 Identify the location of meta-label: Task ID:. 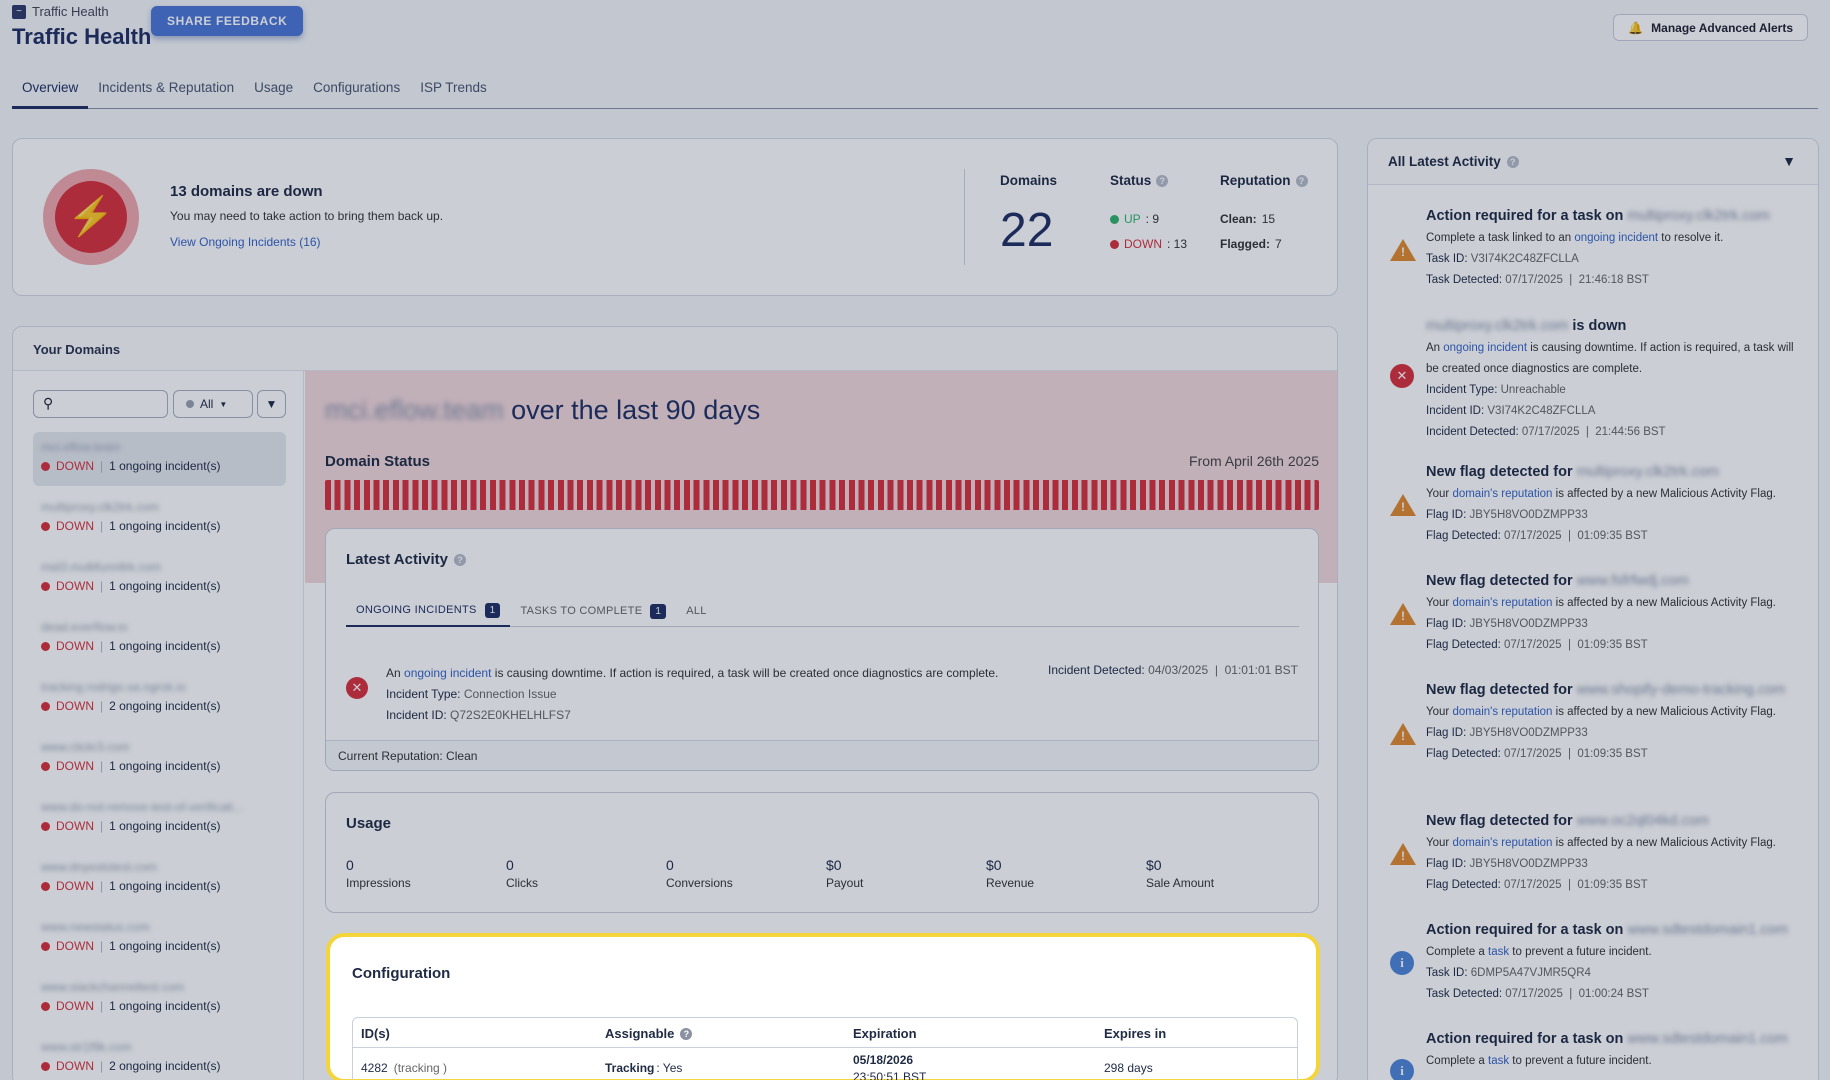
(1447, 973).